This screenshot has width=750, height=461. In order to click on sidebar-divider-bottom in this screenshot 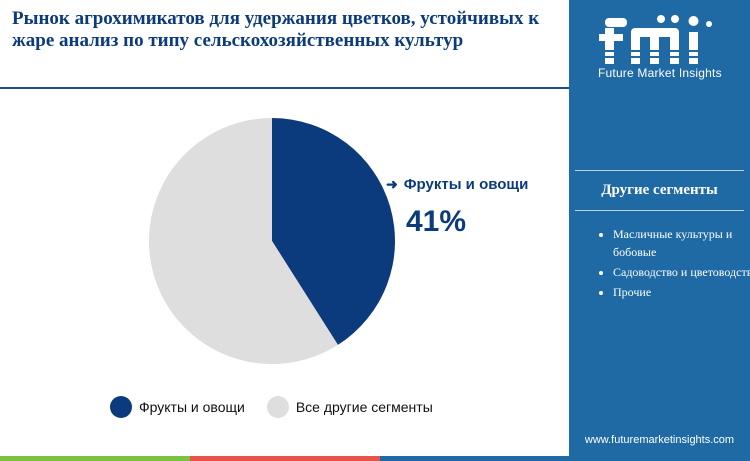, I will do `click(659, 210)`.